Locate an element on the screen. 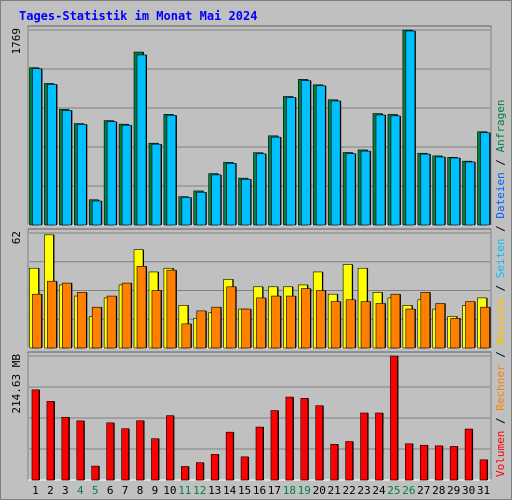  legend-item-besuche: Besuche is located at coordinates (500, 321).